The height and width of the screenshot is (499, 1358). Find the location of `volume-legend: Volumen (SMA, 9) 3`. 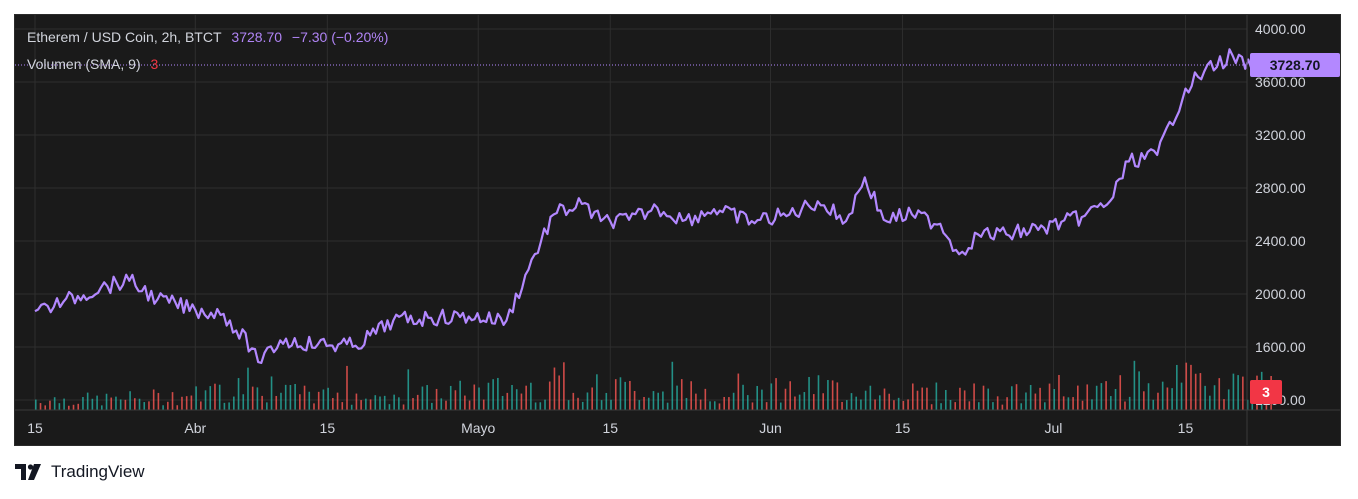

volume-legend: Volumen (SMA, 9) 3 is located at coordinates (95, 64).